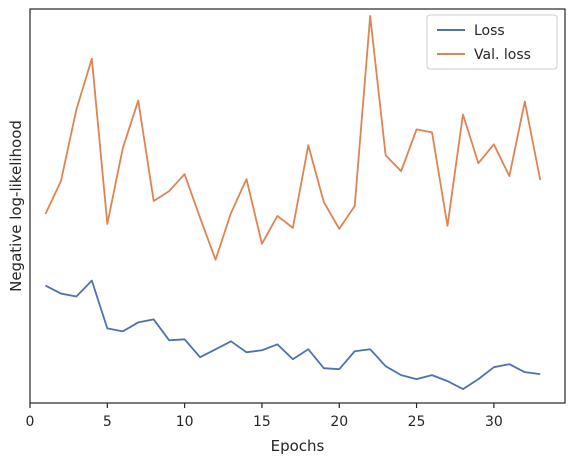  What do you see at coordinates (107, 422) in the screenshot?
I see `x-tick-label: 5` at bounding box center [107, 422].